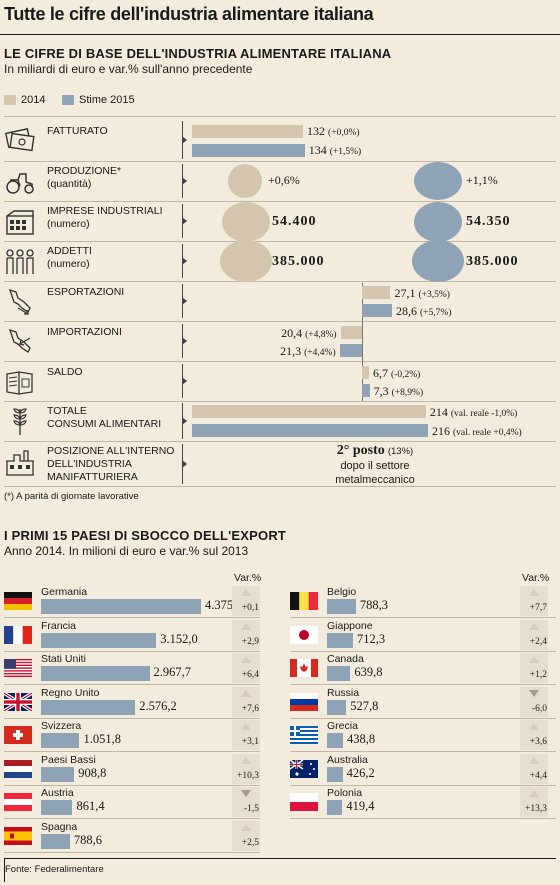  I want to click on value-totale-2015: 216 (val. reale +0,4%), so click(477, 431).